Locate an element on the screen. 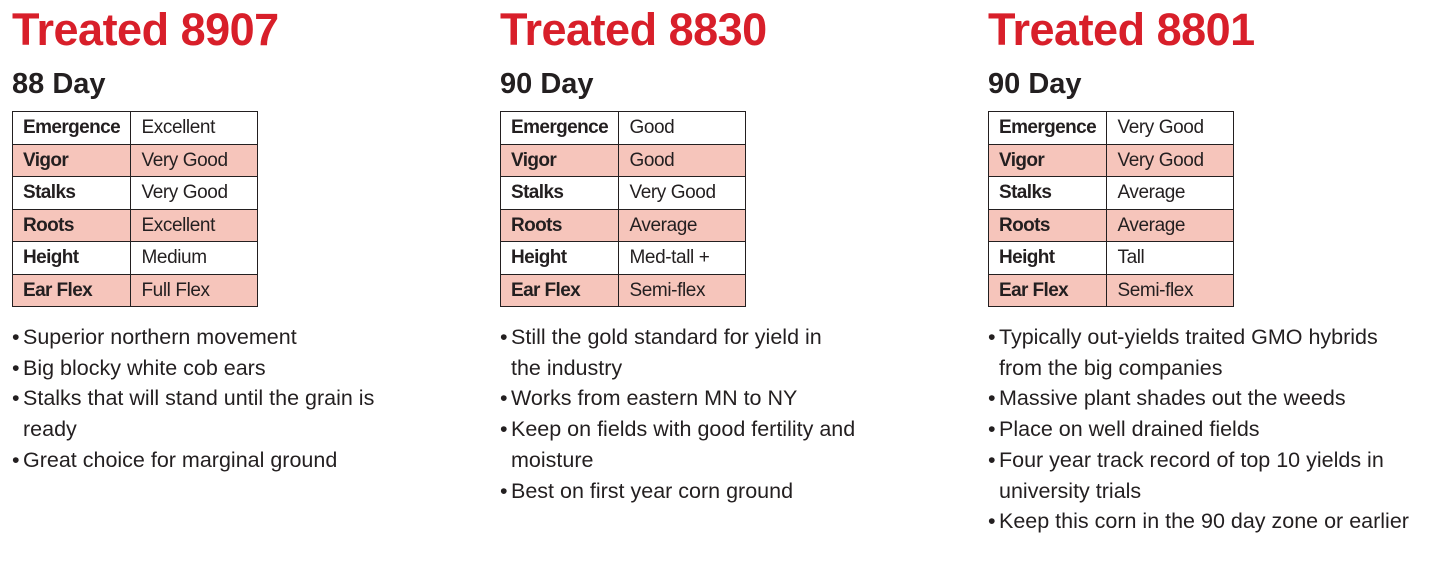 Image resolution: width=1435 pixels, height=578 pixels. trait-row-roots: Roots Excellent is located at coordinates (134, 225).